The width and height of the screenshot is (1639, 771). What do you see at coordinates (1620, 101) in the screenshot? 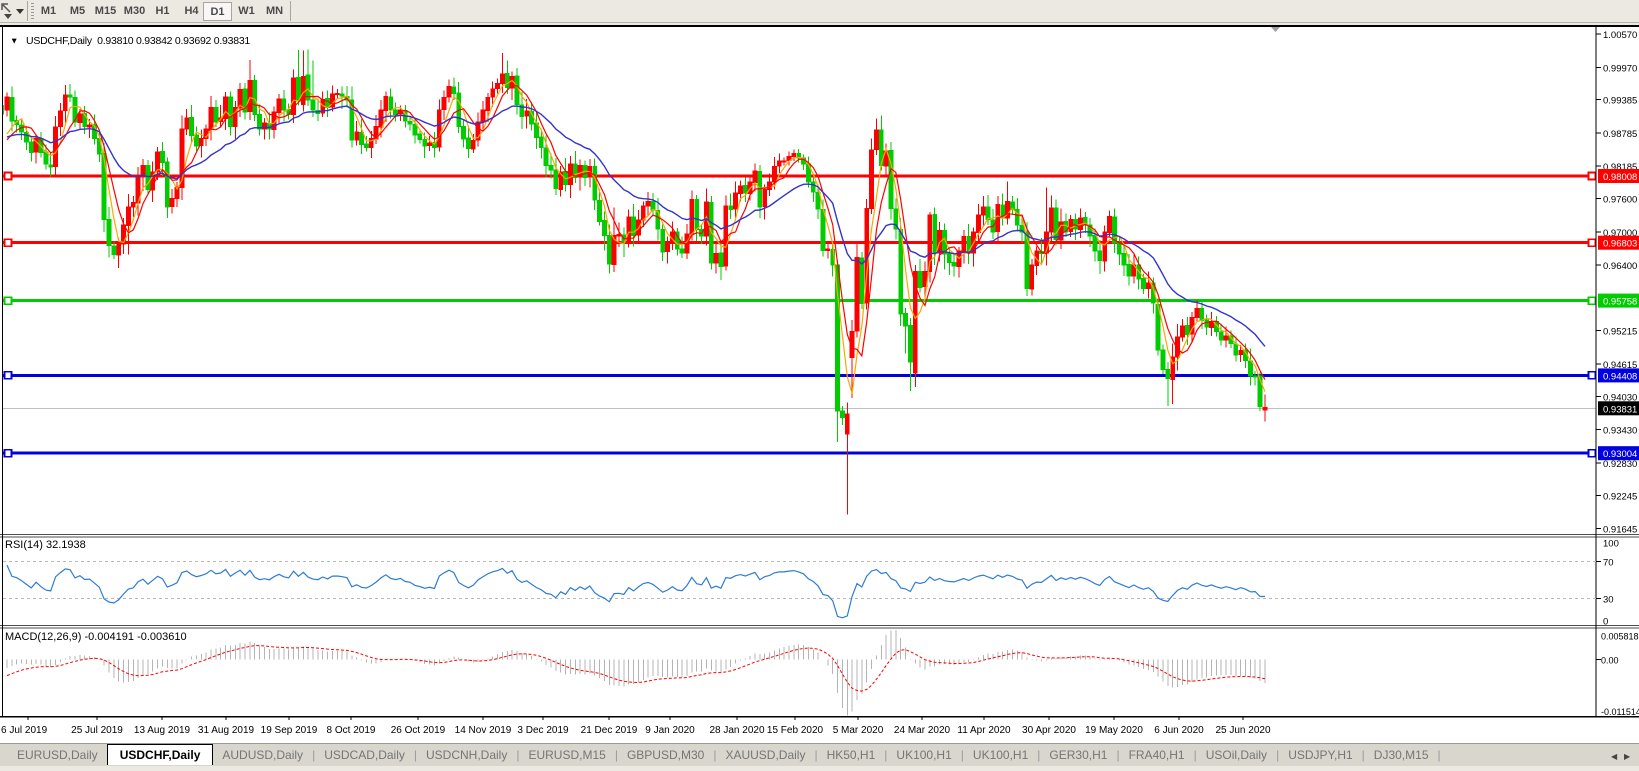
I see `svg-text: 0.99385` at bounding box center [1620, 101].